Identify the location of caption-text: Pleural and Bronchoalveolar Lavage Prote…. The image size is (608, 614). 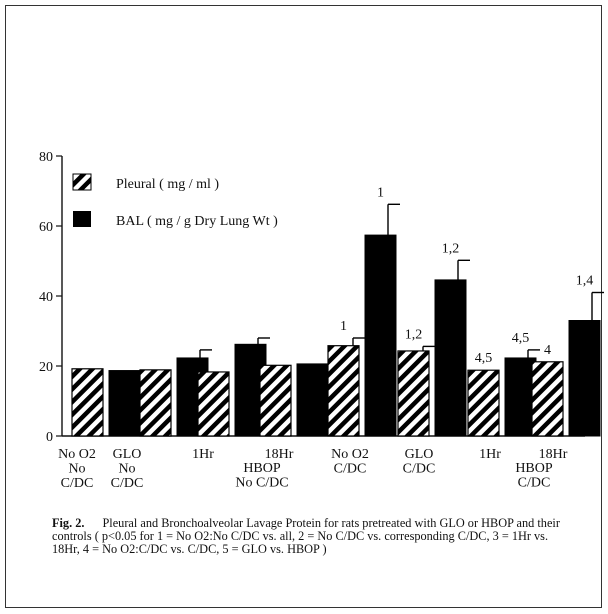
(306, 536).